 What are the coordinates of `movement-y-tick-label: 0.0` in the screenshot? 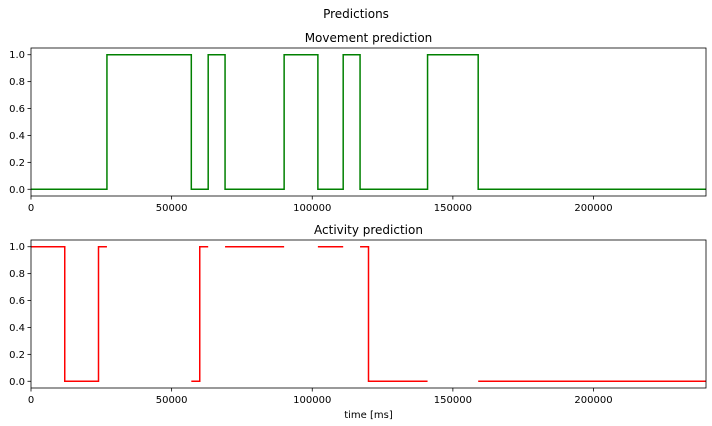 It's located at (17, 190).